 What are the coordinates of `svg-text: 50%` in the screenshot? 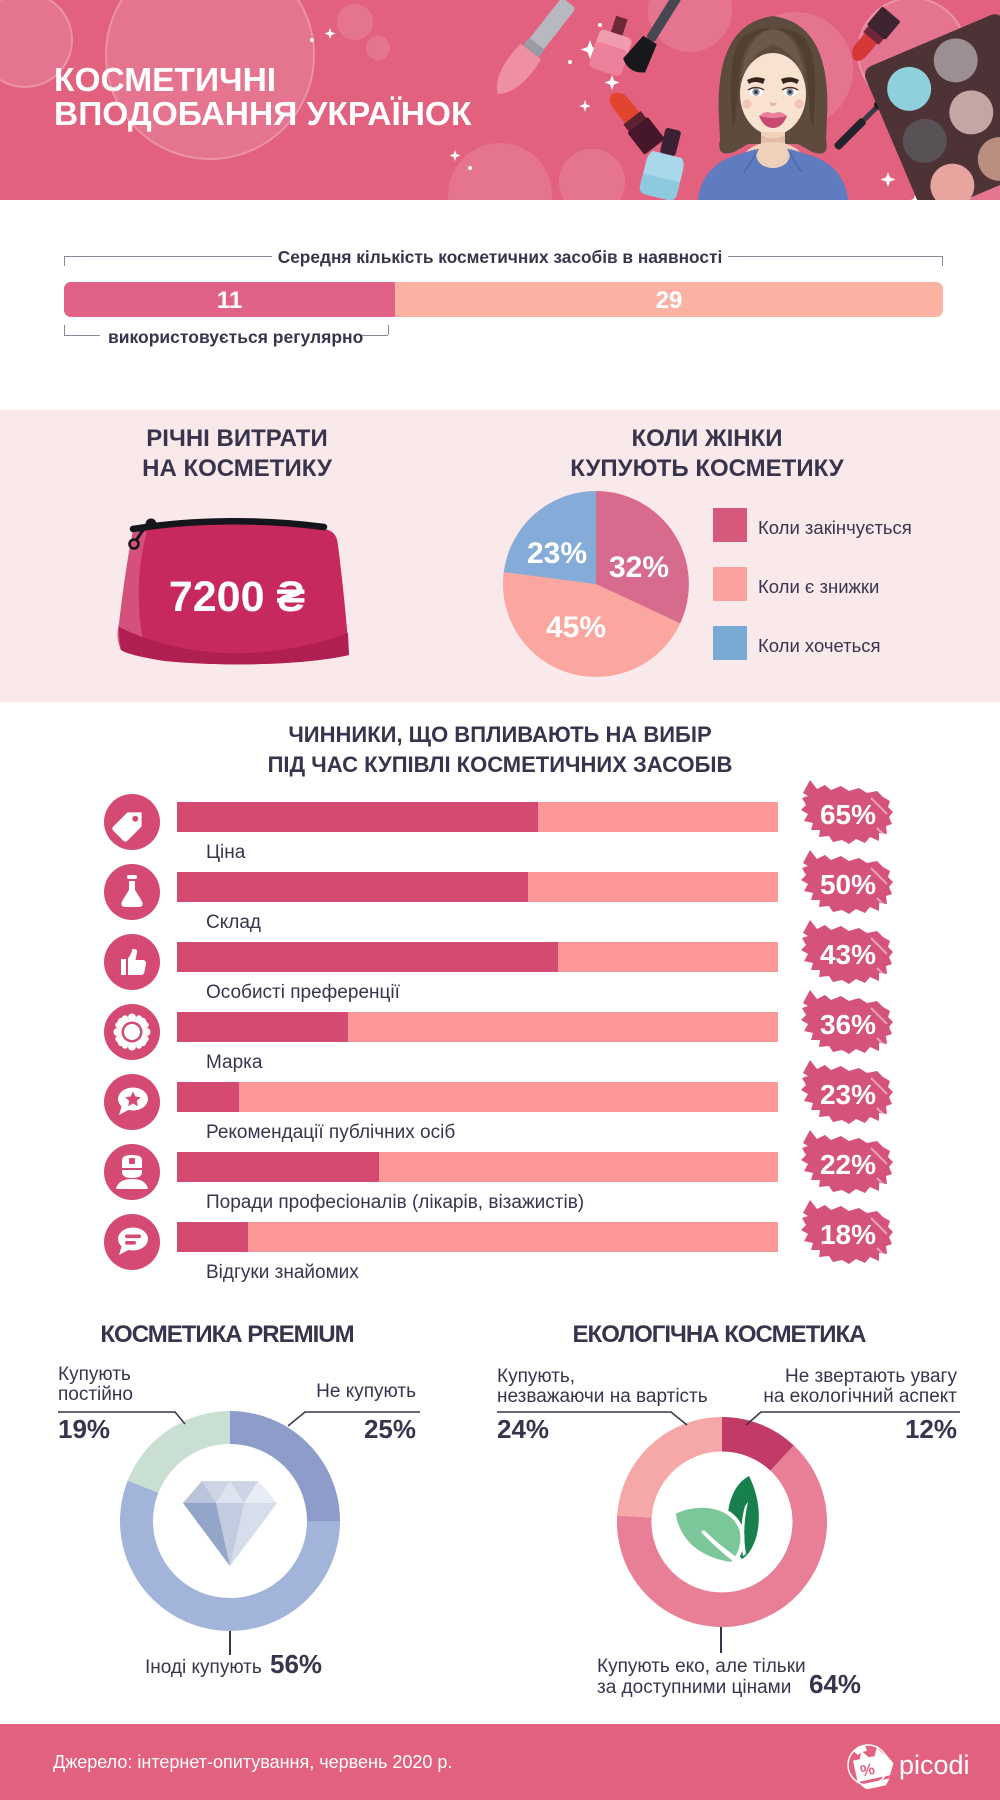 It's located at (848, 884).